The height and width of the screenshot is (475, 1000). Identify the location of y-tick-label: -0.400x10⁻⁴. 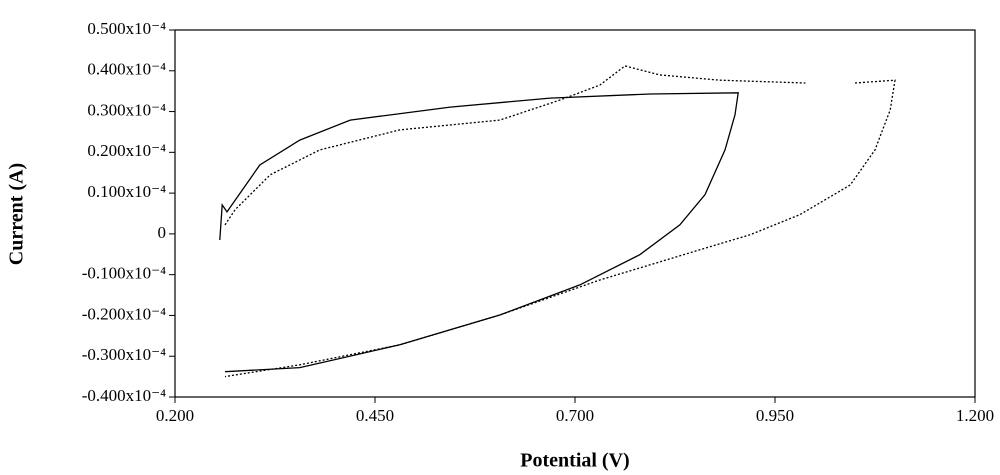
(124, 395).